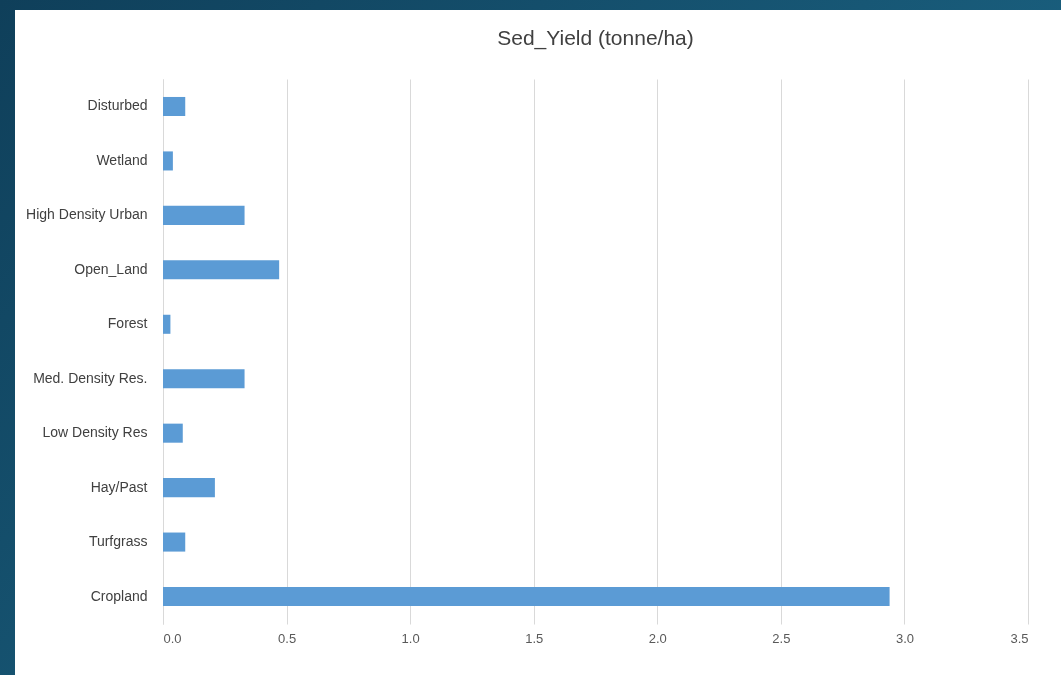 This screenshot has width=1061, height=675. What do you see at coordinates (119, 595) in the screenshot?
I see `y-tick-label: Cropland` at bounding box center [119, 595].